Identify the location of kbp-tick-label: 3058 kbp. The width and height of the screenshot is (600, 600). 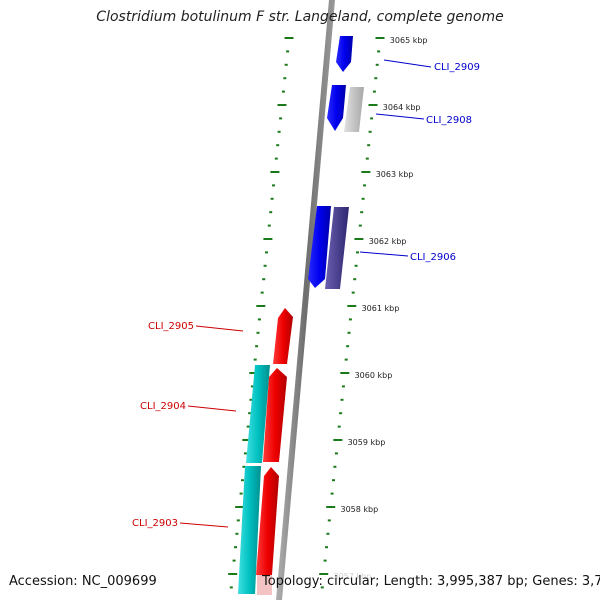
(360, 509).